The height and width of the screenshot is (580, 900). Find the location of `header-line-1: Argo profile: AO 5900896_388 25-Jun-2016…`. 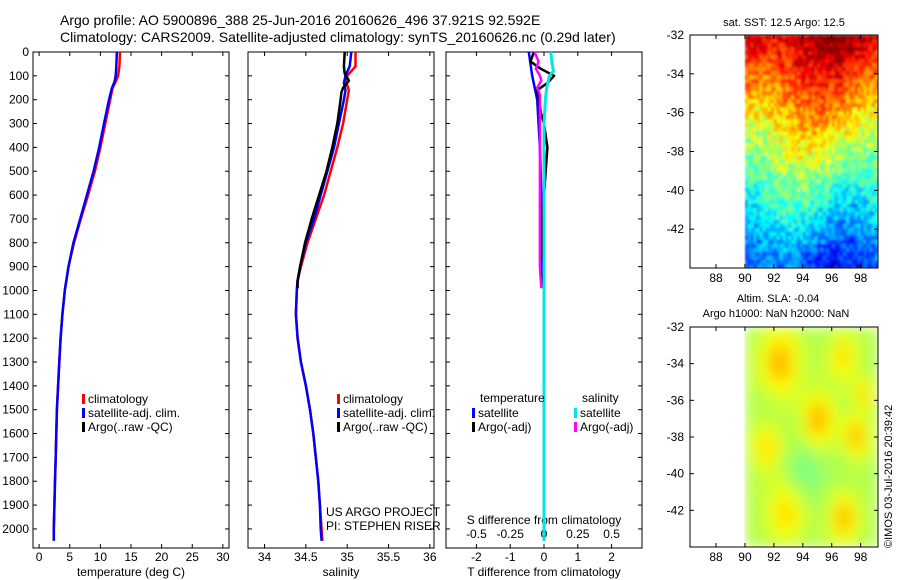

header-line-1: Argo profile: AO 5900896_388 25-Jun-2016… is located at coordinates (300, 20).